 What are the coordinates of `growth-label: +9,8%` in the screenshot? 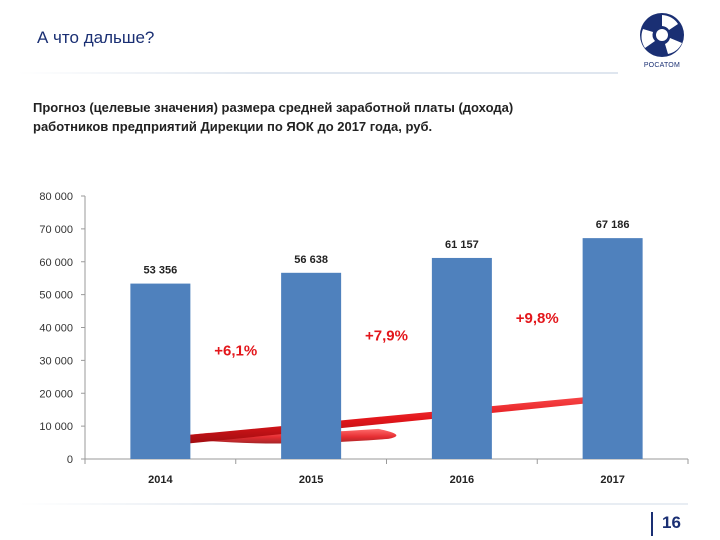 It's located at (537, 318).